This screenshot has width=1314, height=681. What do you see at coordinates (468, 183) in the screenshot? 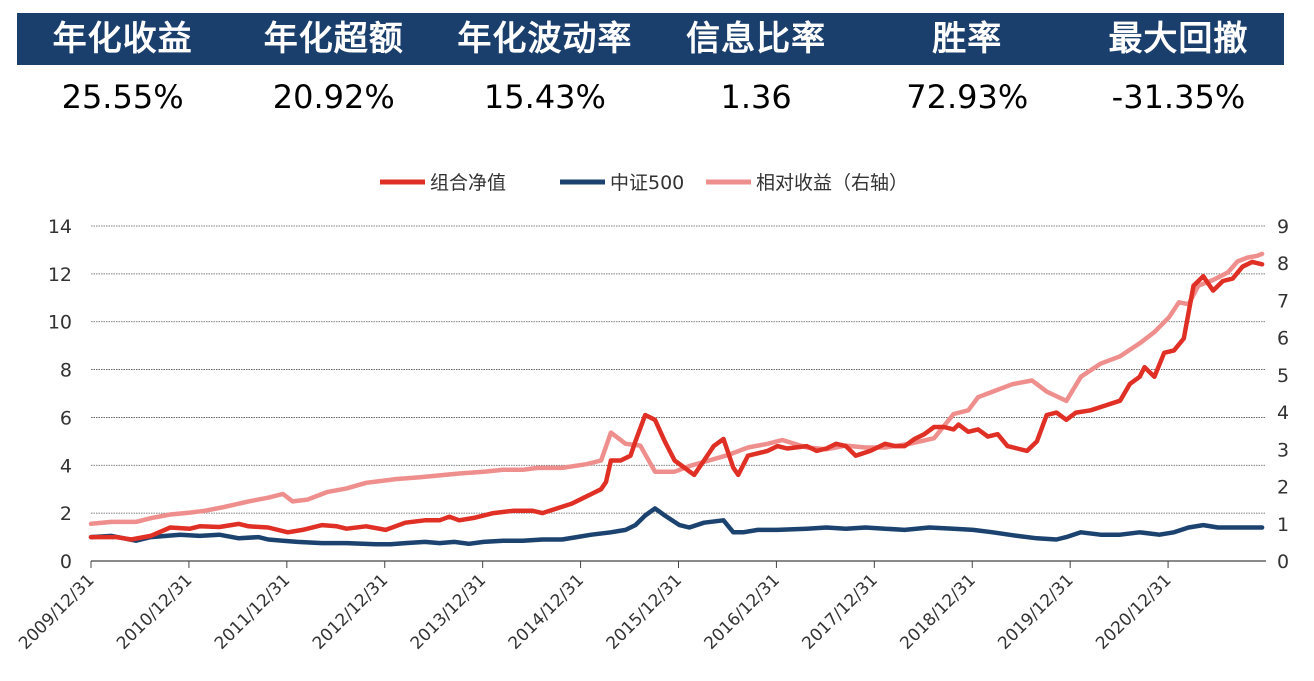
I see `legend-label: 组合净值` at bounding box center [468, 183].